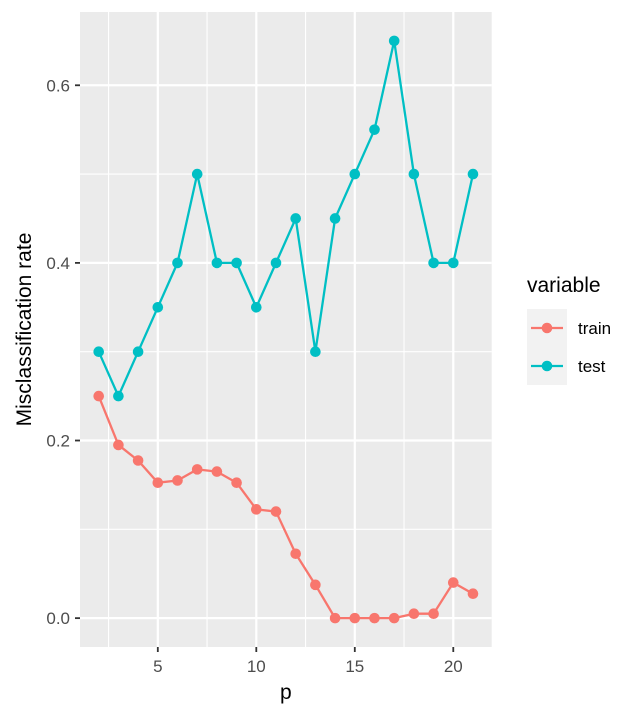 The height and width of the screenshot is (725, 640). Describe the element at coordinates (58, 85) in the screenshot. I see `y-tick-label: 0.6` at that location.